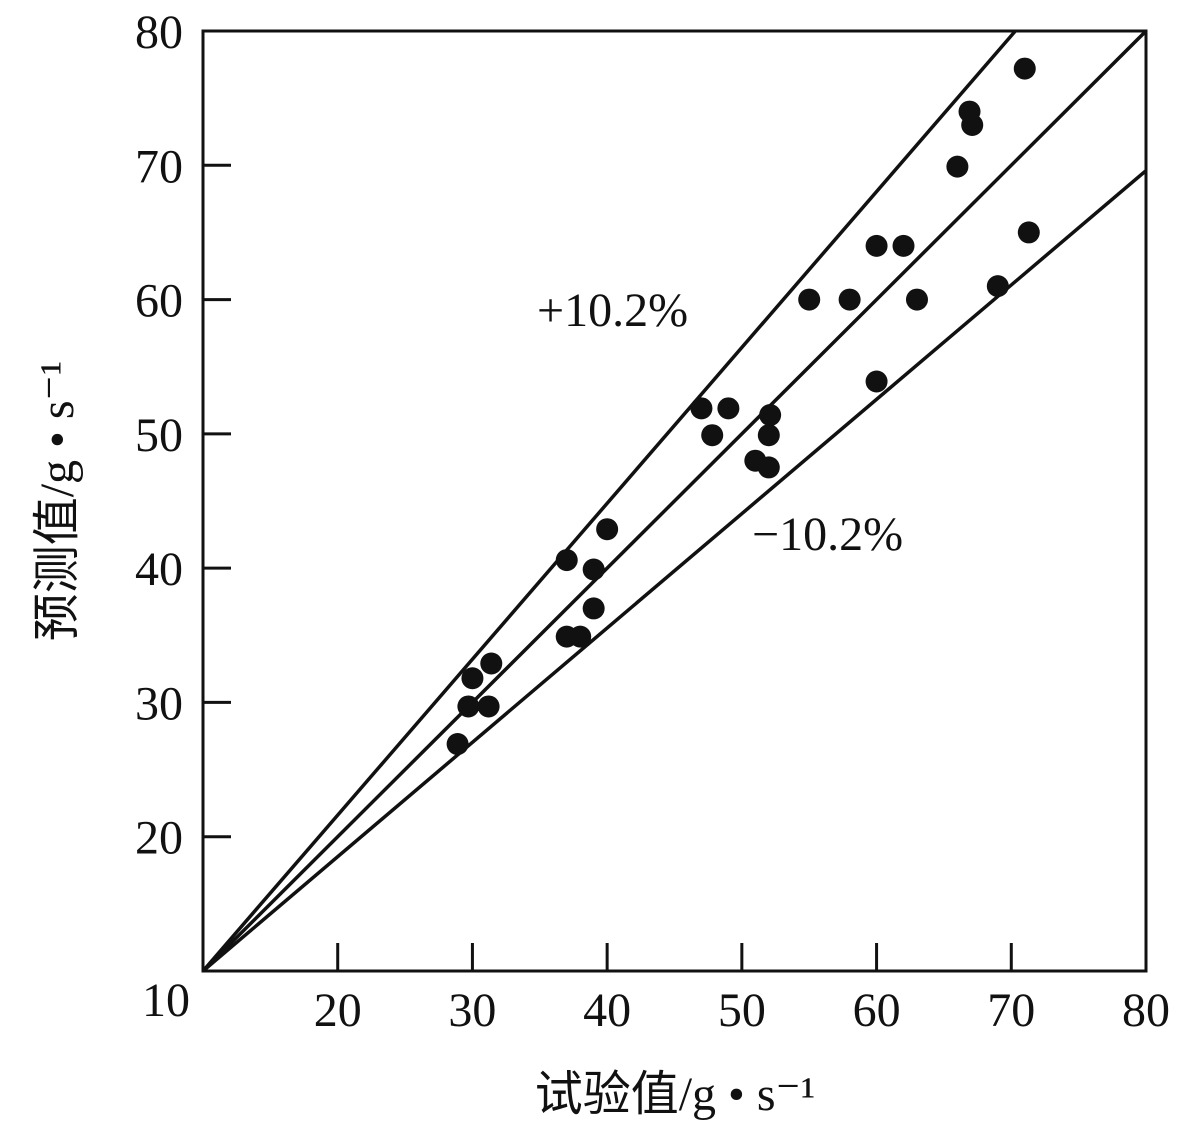 This screenshot has width=1177, height=1131. What do you see at coordinates (159, 166) in the screenshot?
I see `y-tick-label: 70` at bounding box center [159, 166].